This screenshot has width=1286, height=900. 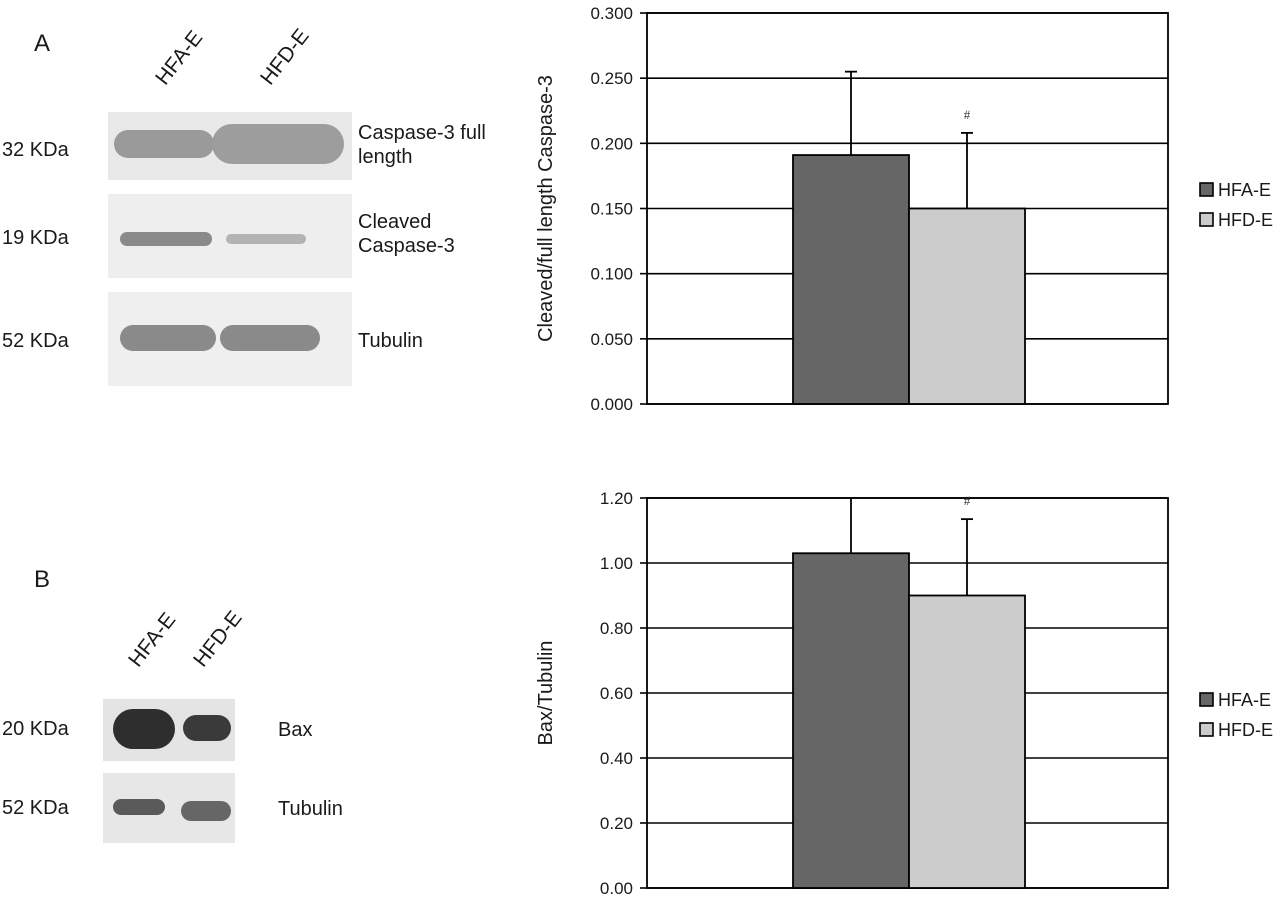 I want to click on y-tick-label: 0.100, so click(x=611, y=274).